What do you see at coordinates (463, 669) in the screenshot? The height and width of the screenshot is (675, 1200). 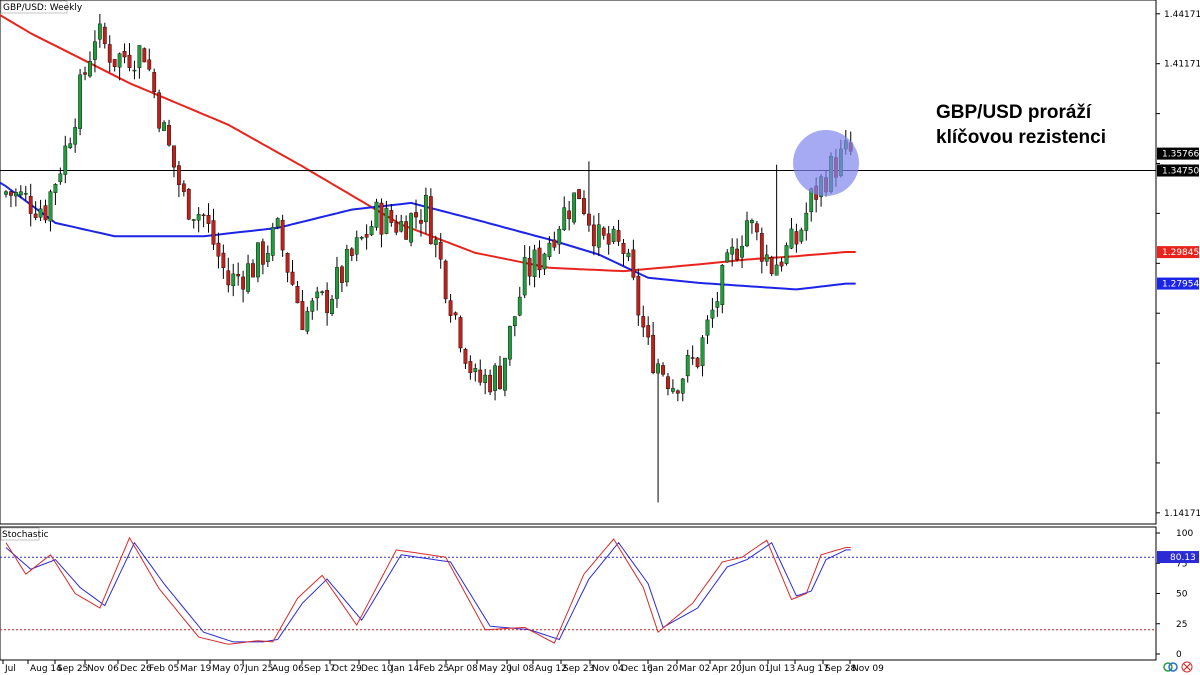 I see `time-tick-label: Apr 08` at bounding box center [463, 669].